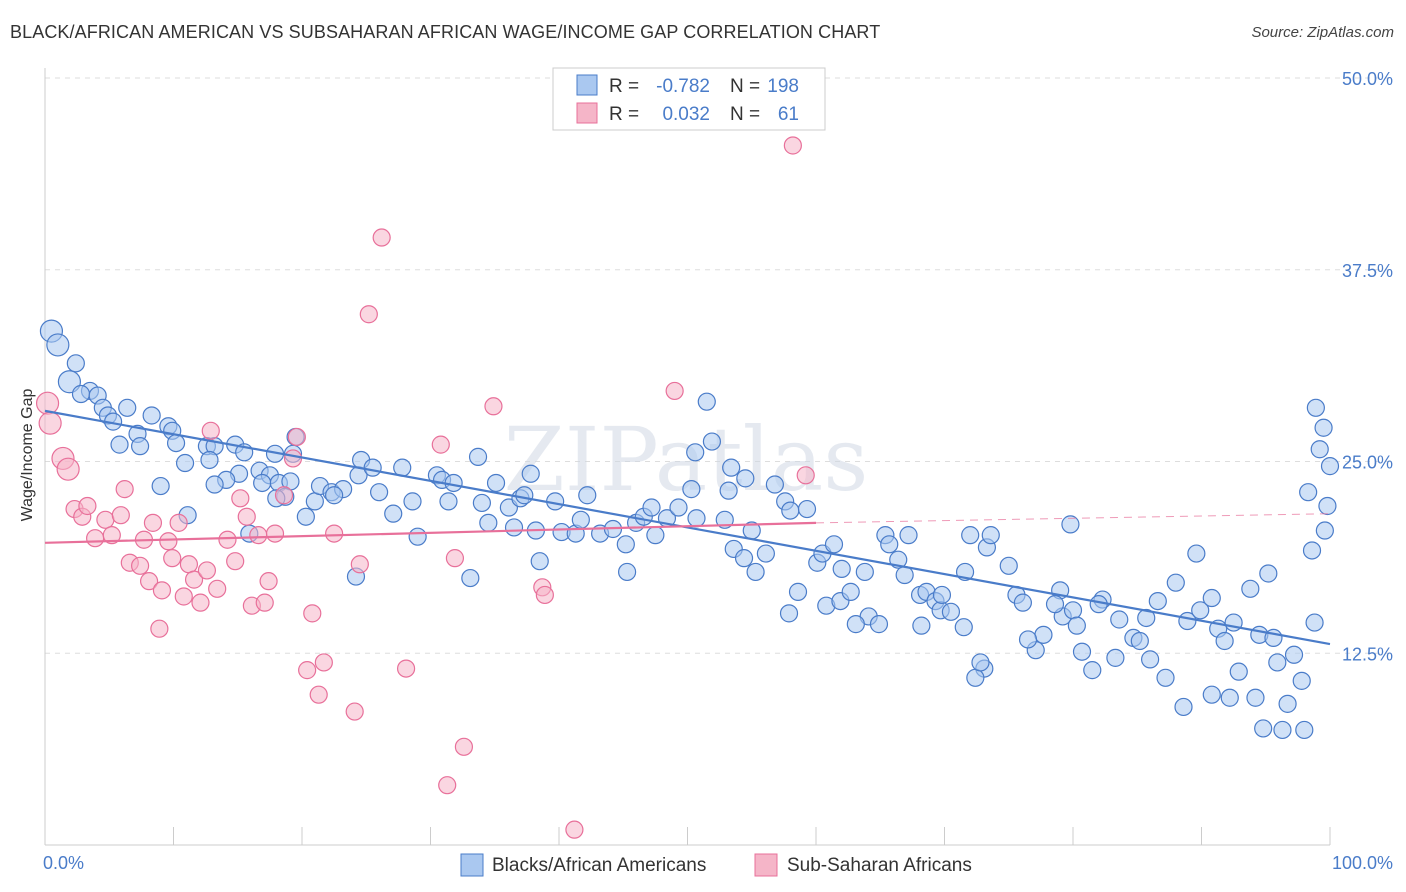  I want to click on legend-n-label-2: N =, so click(745, 114).